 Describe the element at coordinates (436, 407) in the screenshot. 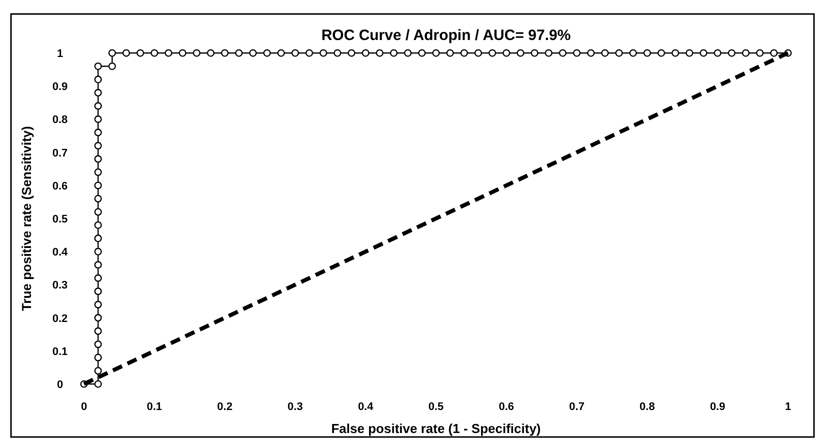

I see `x-tick-label: 0.5` at that location.